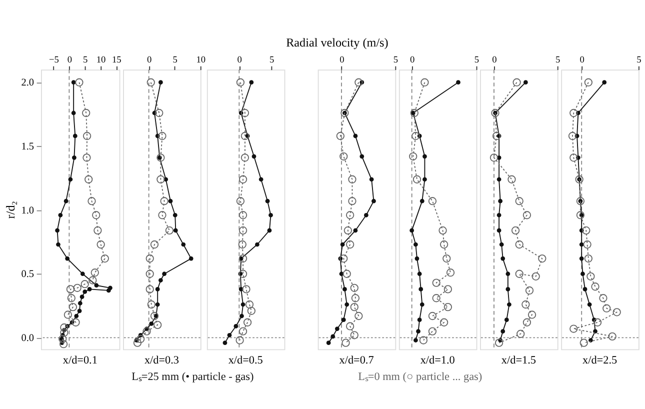 This screenshot has height=409, width=645. What do you see at coordinates (337, 42) in the screenshot?
I see `chart-title: Radial velocity (m/s)` at bounding box center [337, 42].